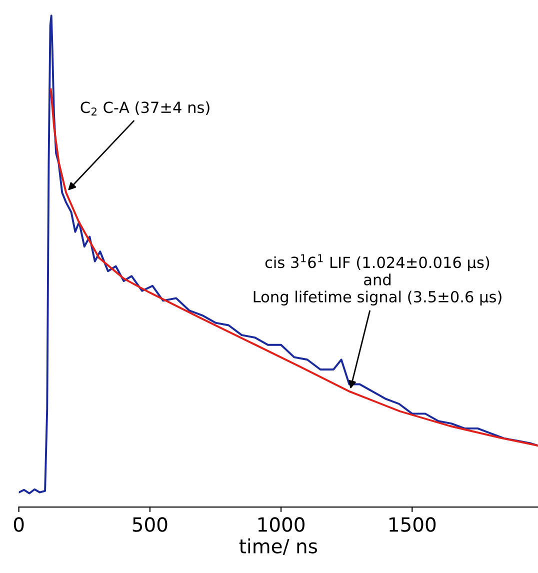 This screenshot has height=573, width=538. What do you see at coordinates (378, 280) in the screenshot?
I see `annotation: cis 3$^{1}$6$^{1}$ LIF (1.024±0.016 μs) and Long lifetime signal (3.5±0.6 μs)` at bounding box center [378, 280].